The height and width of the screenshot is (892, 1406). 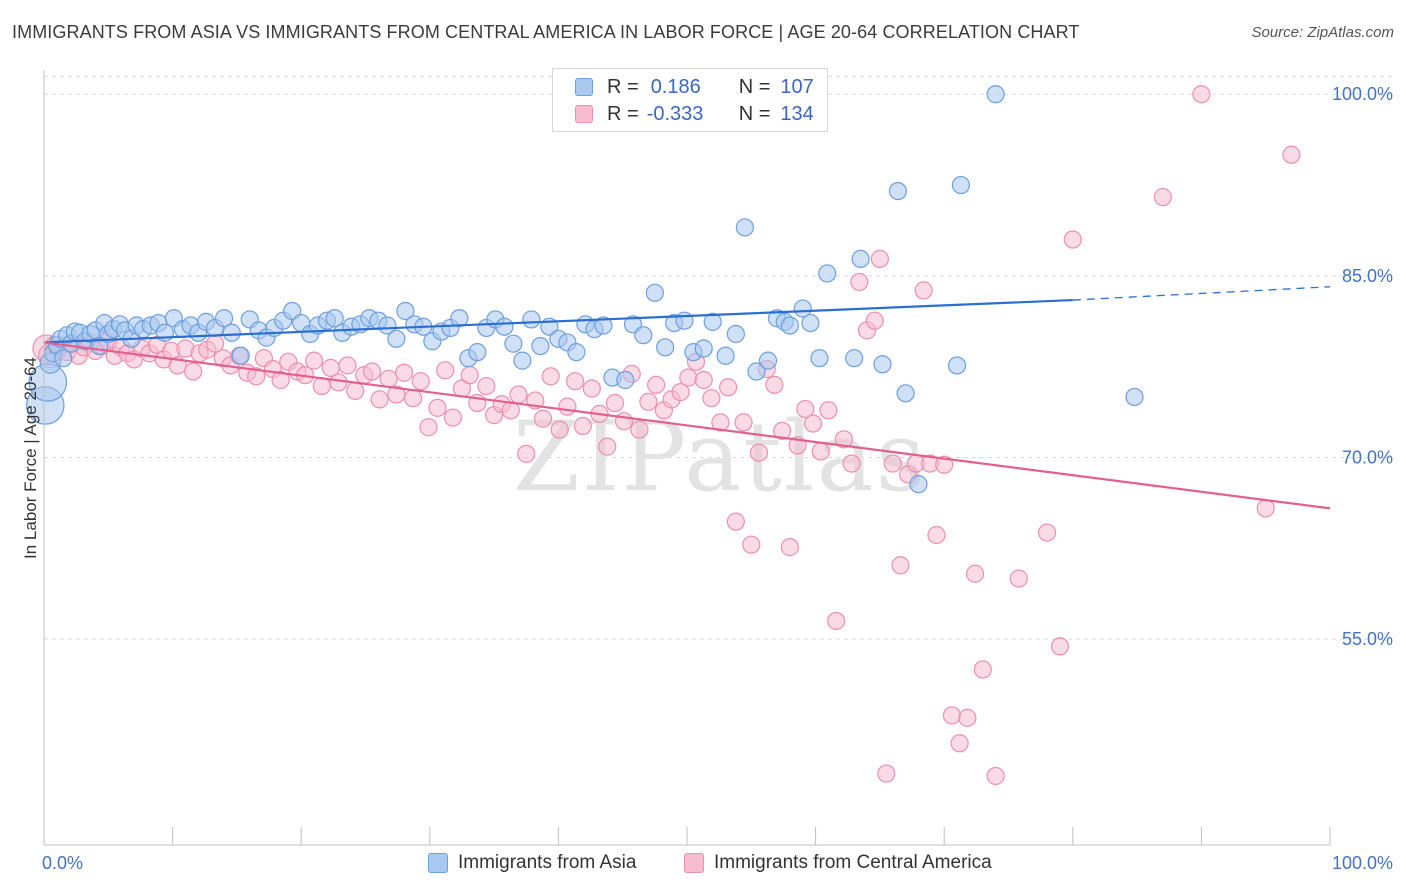 I want to click on asia-legend-swatch, so click(x=438, y=863).